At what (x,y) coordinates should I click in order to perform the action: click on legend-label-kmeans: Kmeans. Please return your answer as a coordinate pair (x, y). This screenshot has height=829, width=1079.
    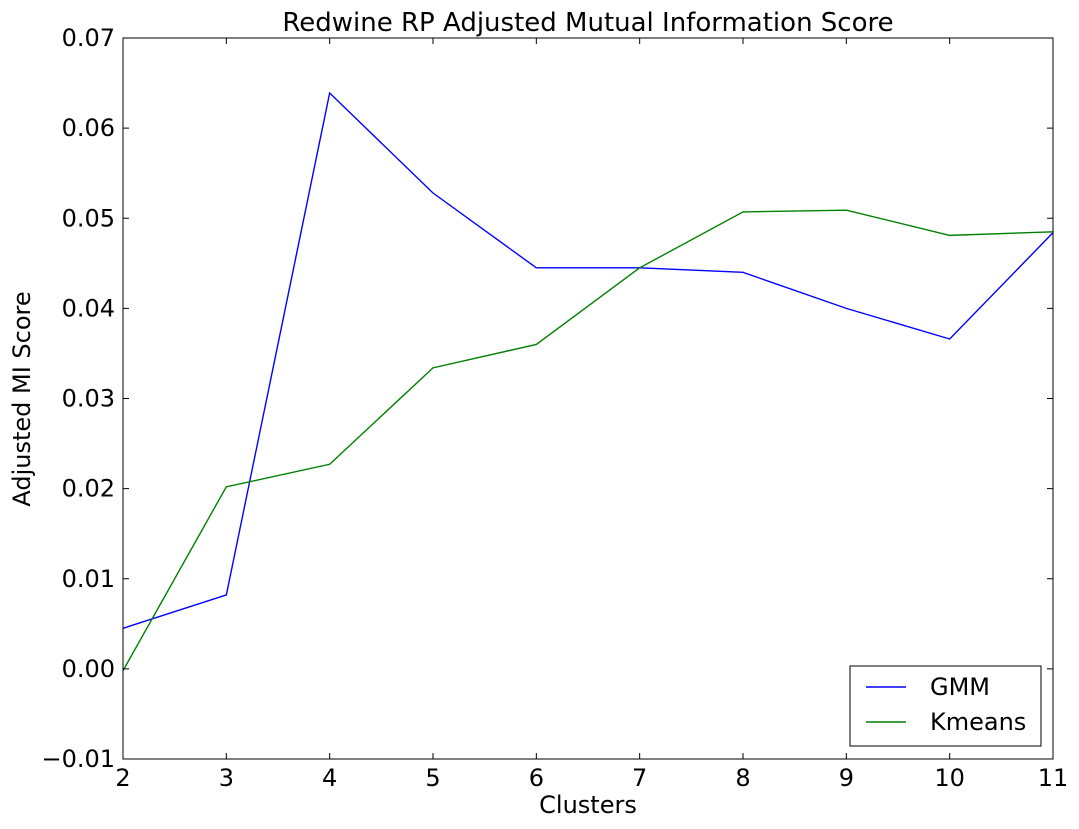
    Looking at the image, I should click on (978, 722).